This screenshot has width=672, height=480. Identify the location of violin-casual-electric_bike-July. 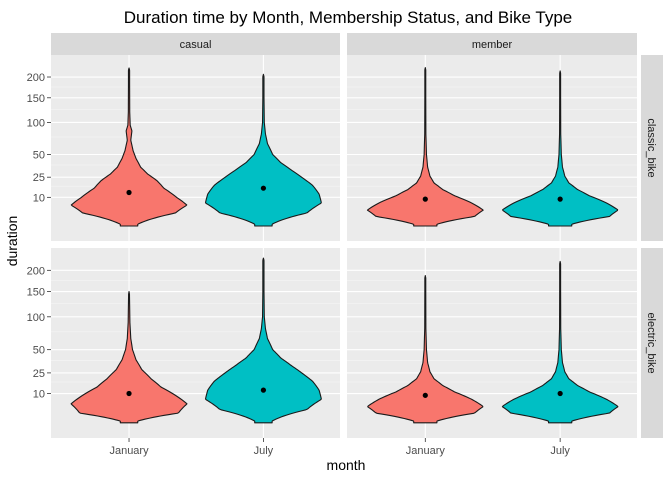
(263, 340).